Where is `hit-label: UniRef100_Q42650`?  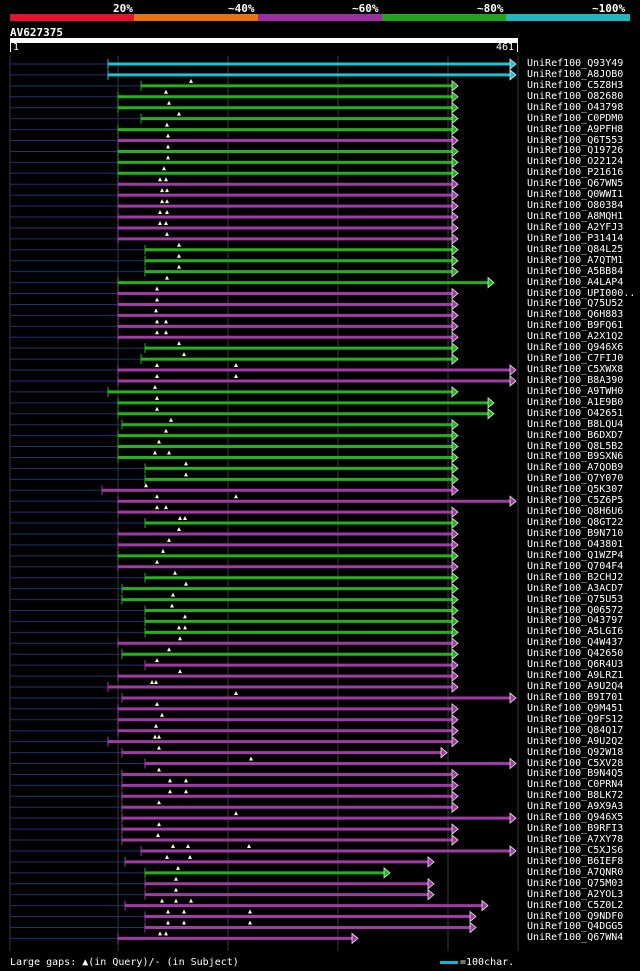
hit-label: UniRef100_Q42650 is located at coordinates (575, 654).